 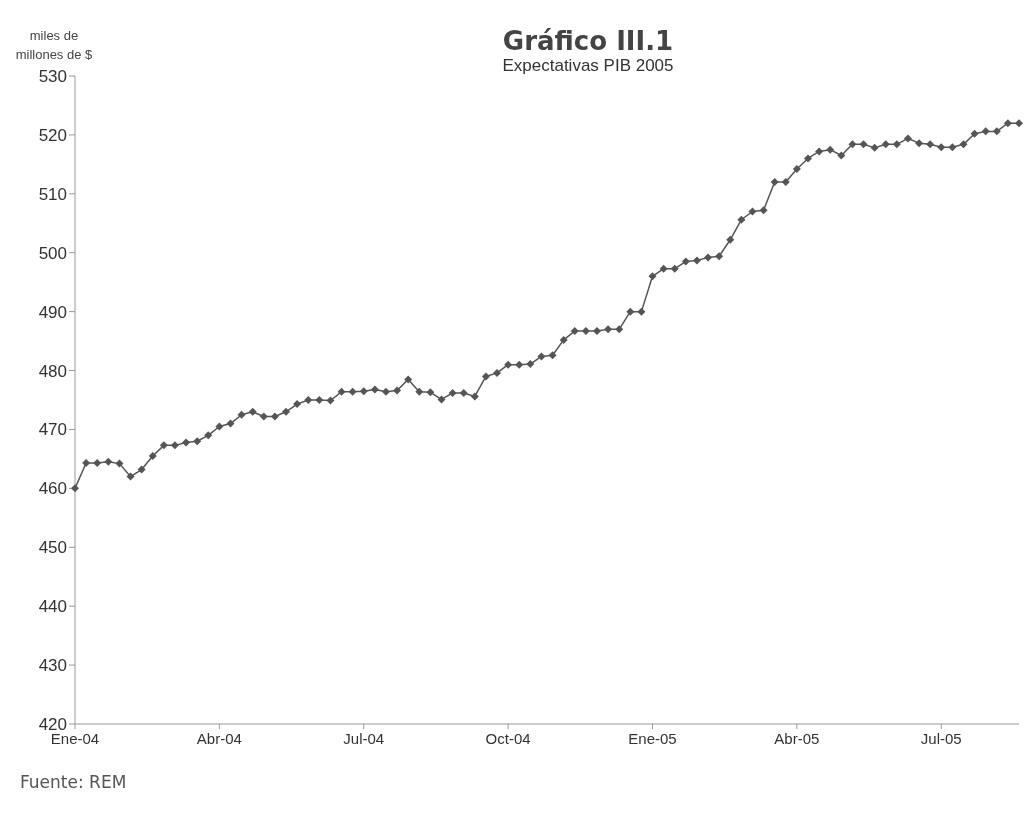 I want to click on y-tick-label: 440, so click(x=52, y=607).